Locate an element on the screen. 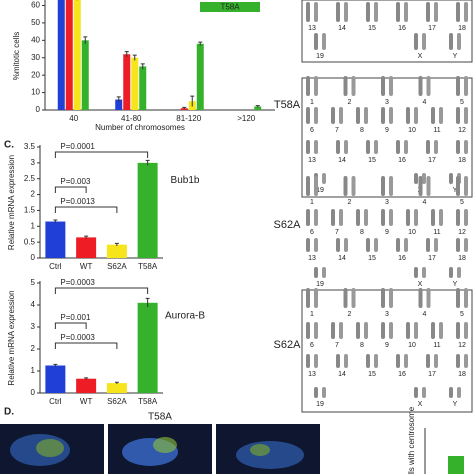 This screenshot has height=474, width=474. chromosome-number: X is located at coordinates (420, 284).